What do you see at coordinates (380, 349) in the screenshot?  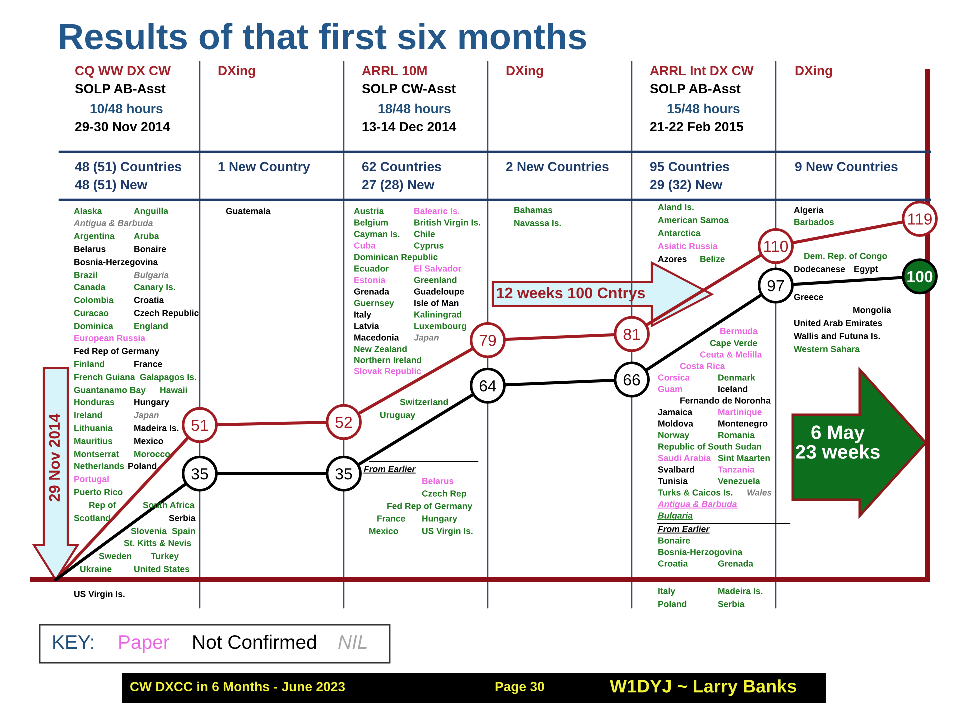 I see `annotation: New Zealand` at bounding box center [380, 349].